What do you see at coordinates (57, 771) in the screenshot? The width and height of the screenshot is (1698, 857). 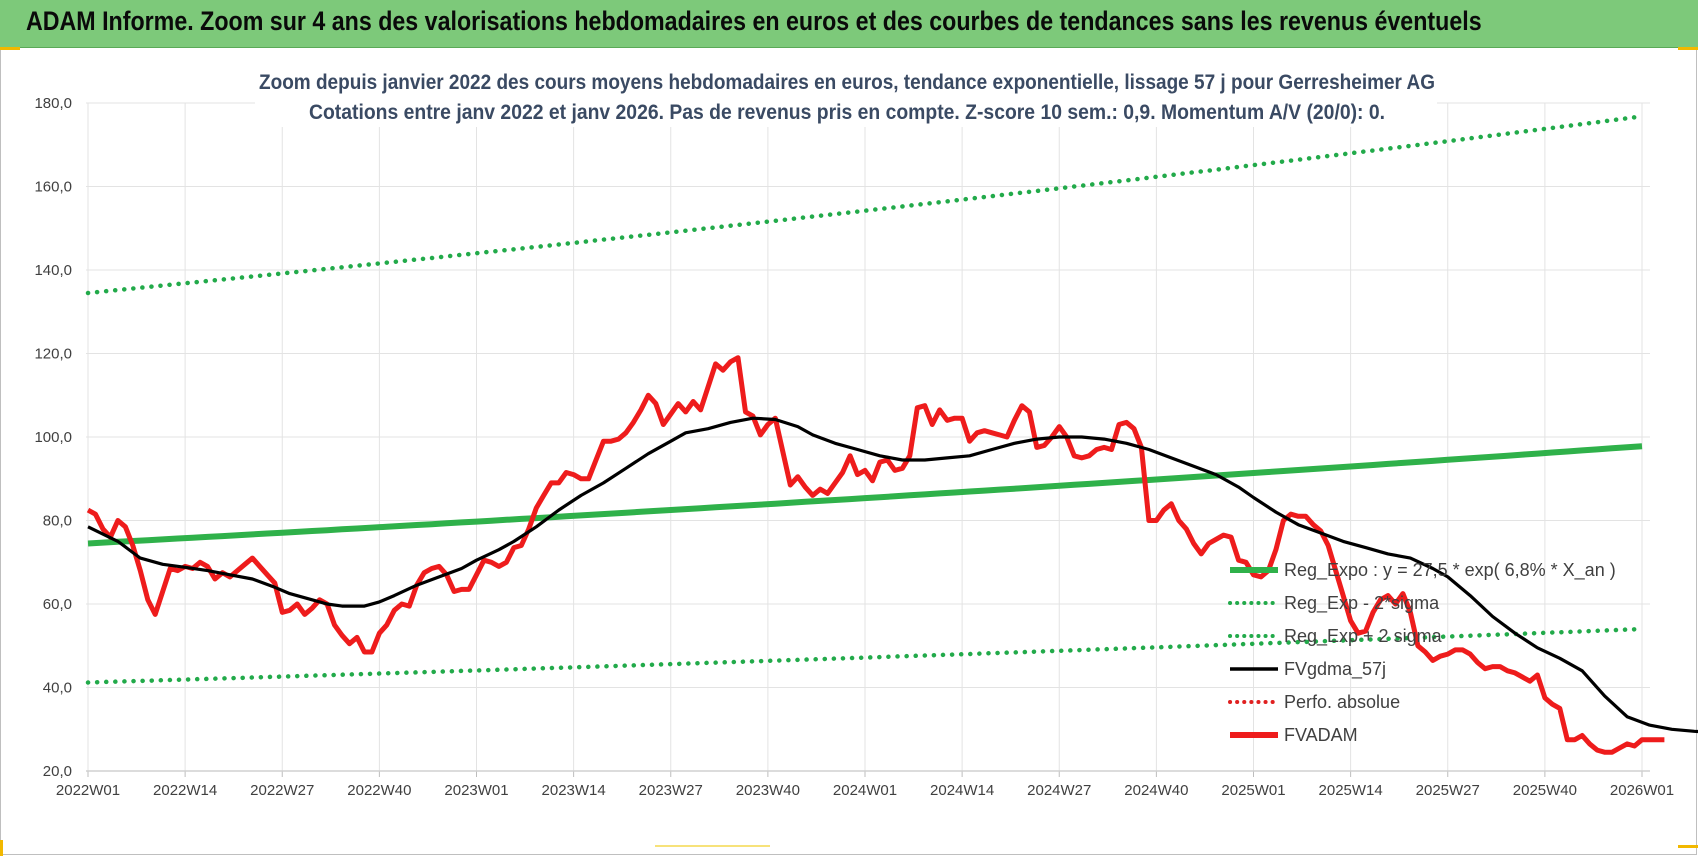 I see `y-tick-label: 20,0` at bounding box center [57, 771].